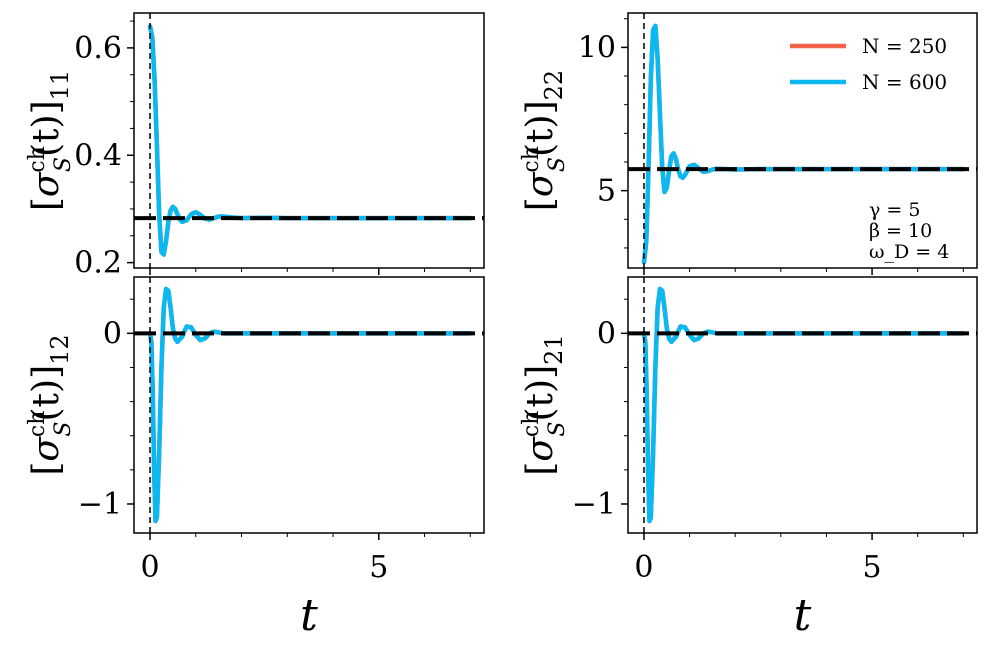 This screenshot has width=990, height=653. I want to click on ylabel: [σchS(t)]21, so click(544, 404).